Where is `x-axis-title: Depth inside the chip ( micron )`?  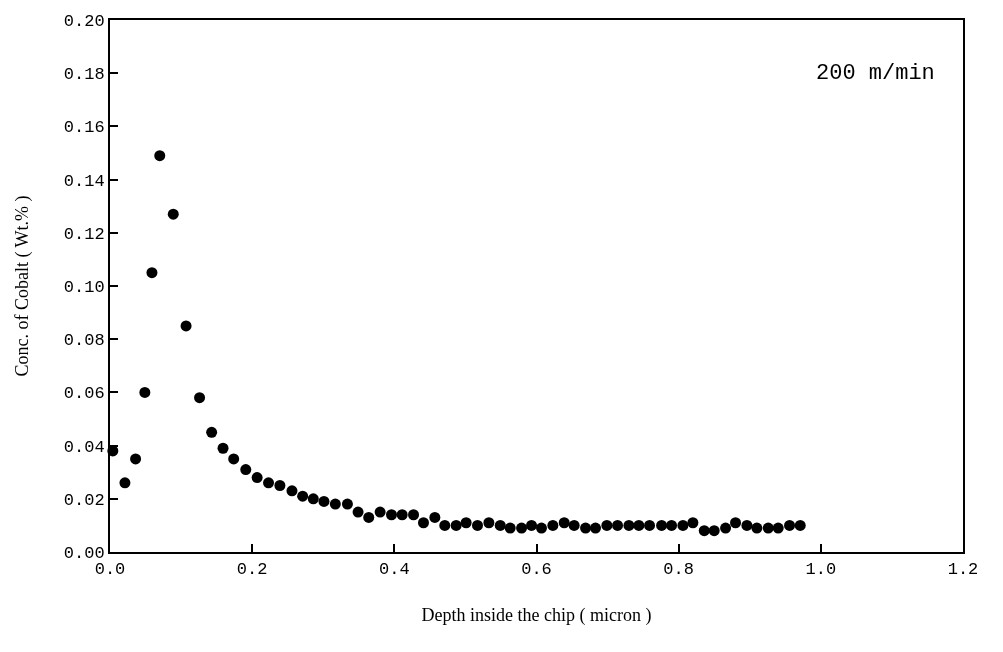
x-axis-title: Depth inside the chip ( micron ) is located at coordinates (536, 615).